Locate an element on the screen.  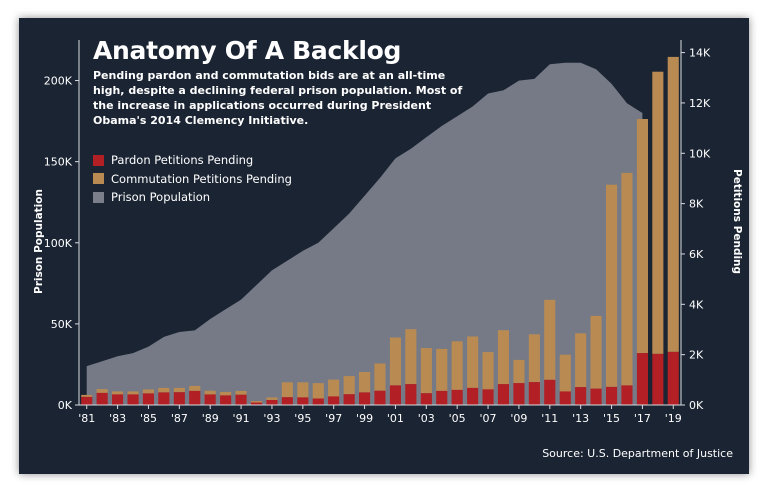
y-tick-label-right: 6K is located at coordinates (696, 254).